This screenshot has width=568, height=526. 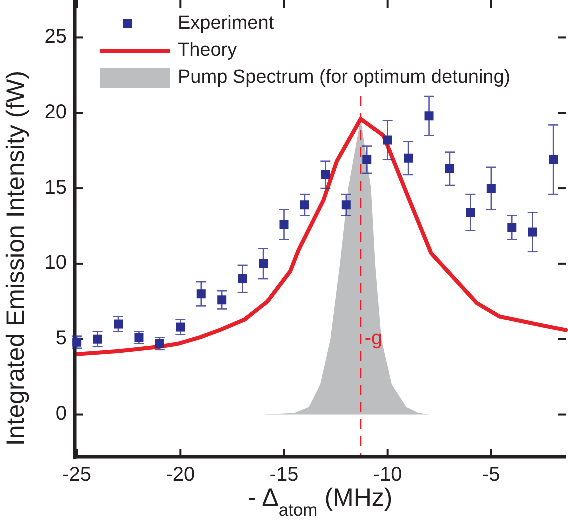 I want to click on y-tick-label: 20, so click(x=55, y=112).